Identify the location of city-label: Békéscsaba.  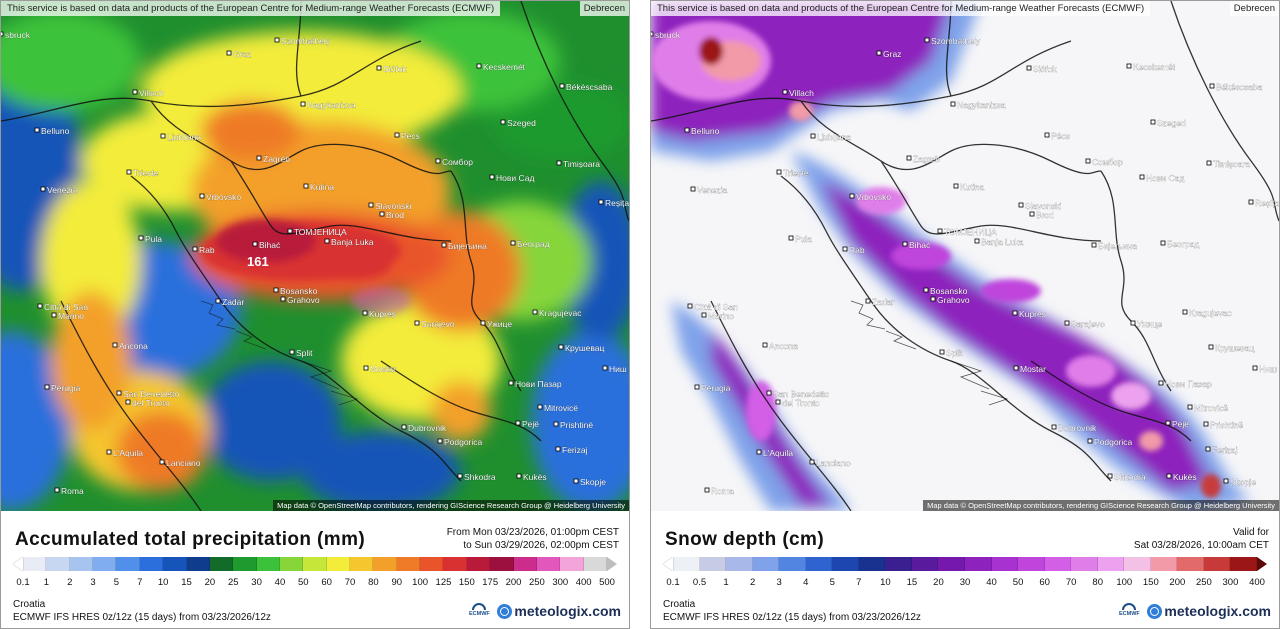
(1239, 87).